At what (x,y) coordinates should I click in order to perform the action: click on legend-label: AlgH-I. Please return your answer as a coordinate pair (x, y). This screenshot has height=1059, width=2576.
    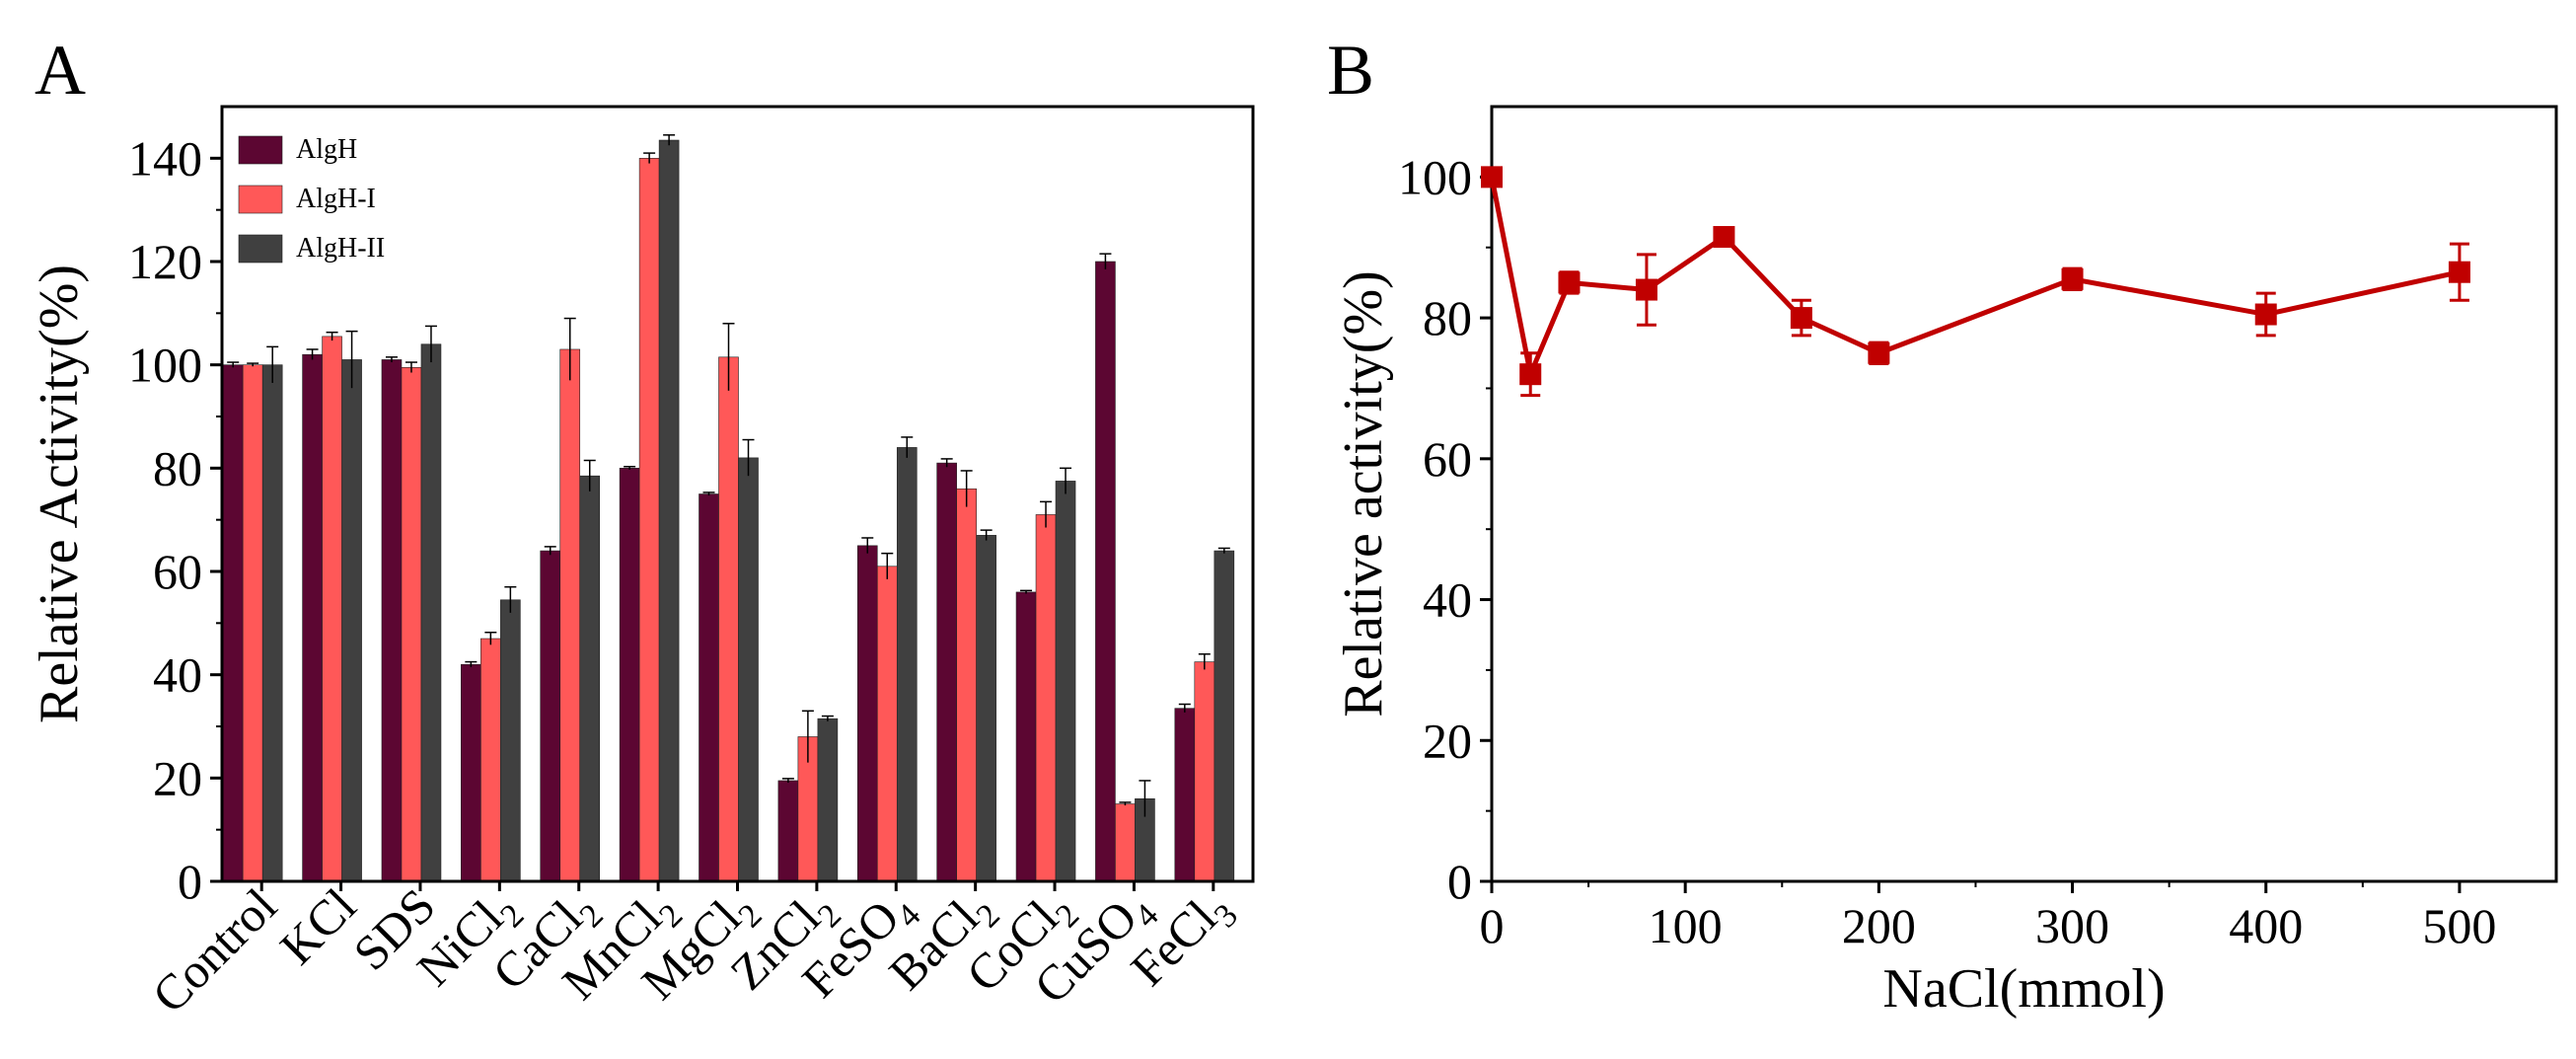
    Looking at the image, I should click on (336, 199).